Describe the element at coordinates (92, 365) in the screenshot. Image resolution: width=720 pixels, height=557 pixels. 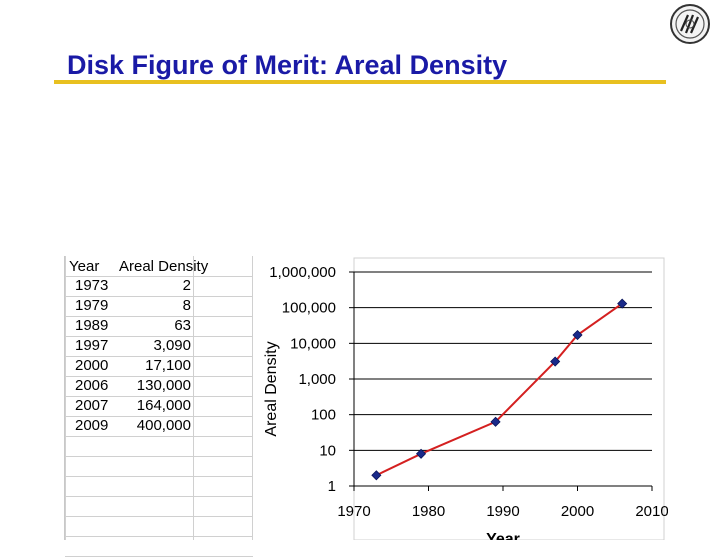
I see `table-cell-year: 2000` at that location.